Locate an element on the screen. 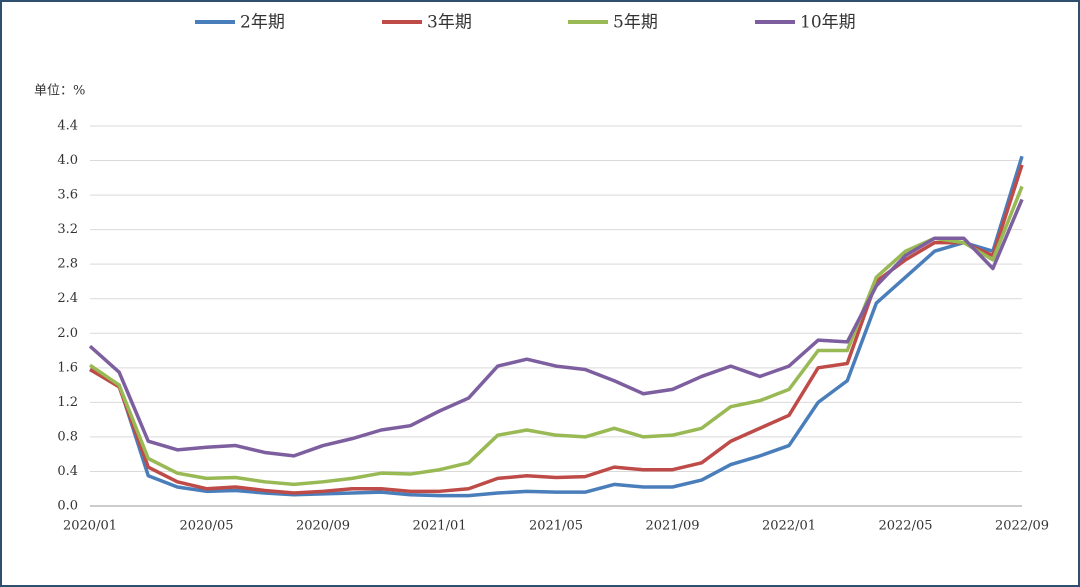  y-tick-label: 0.8 is located at coordinates (67, 436).